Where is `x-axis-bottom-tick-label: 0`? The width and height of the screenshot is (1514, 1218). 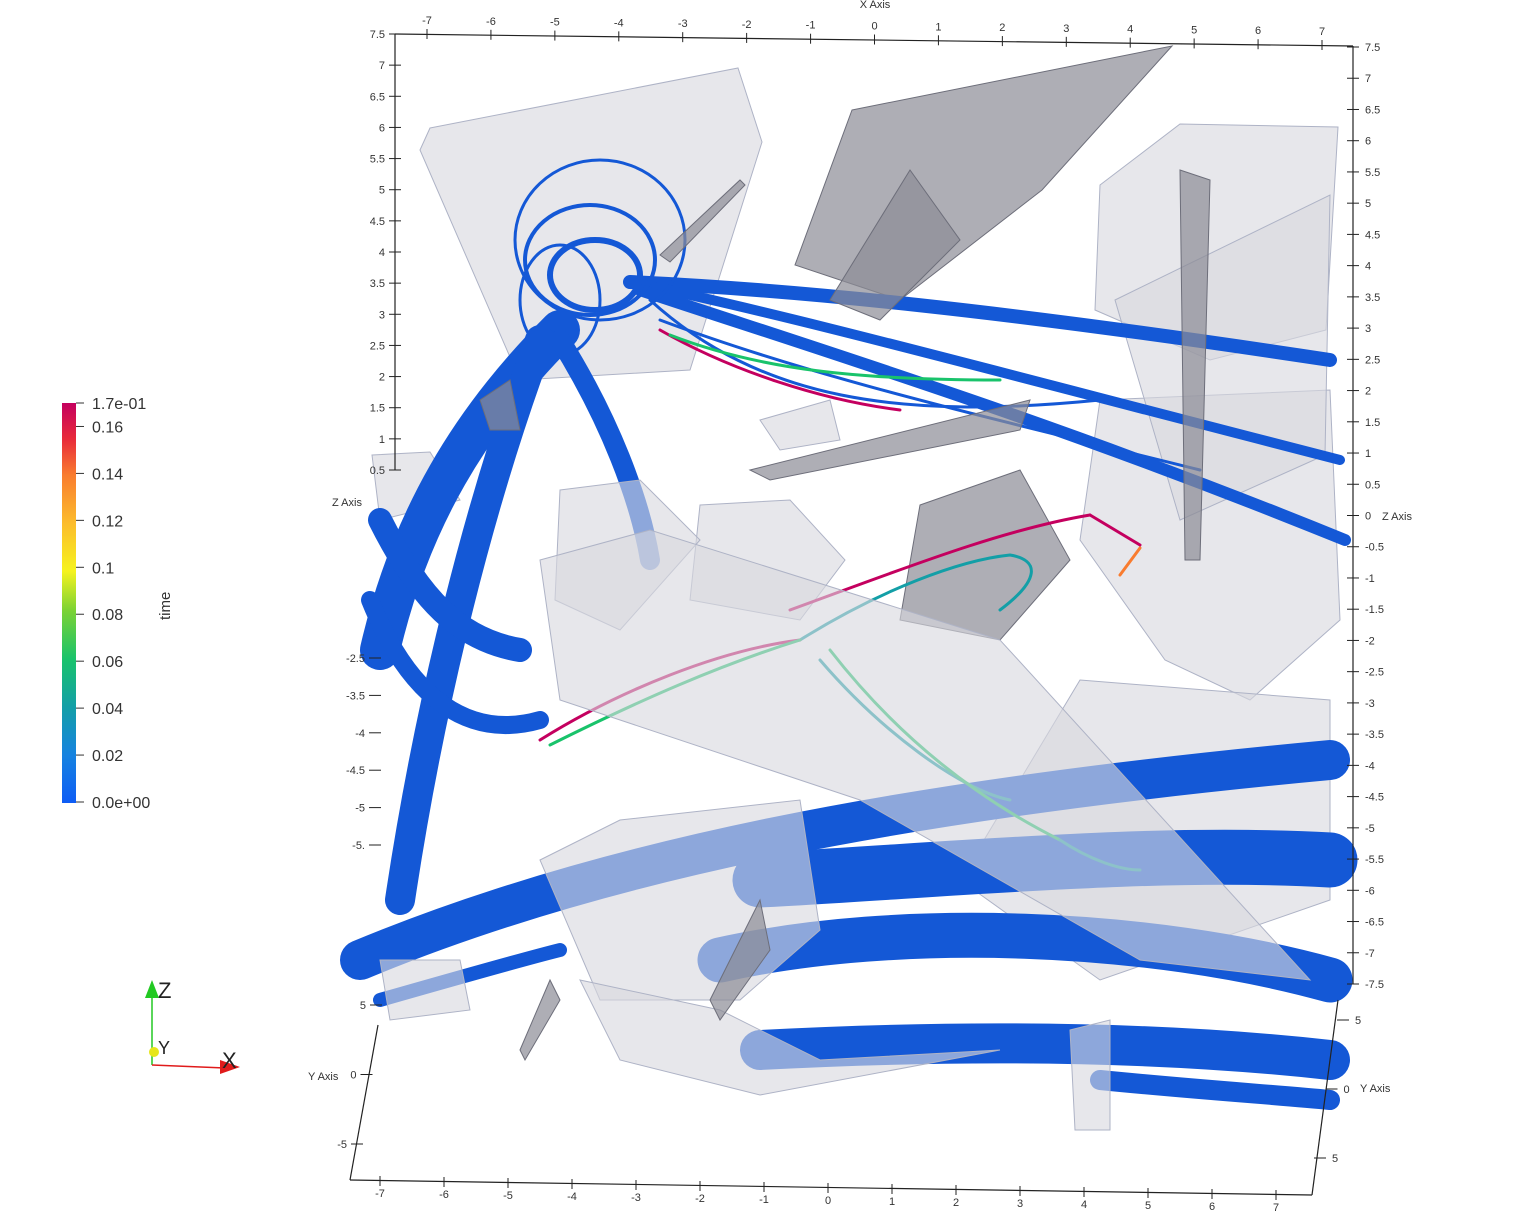
x-axis-bottom-tick-label: 0 is located at coordinates (828, 1201).